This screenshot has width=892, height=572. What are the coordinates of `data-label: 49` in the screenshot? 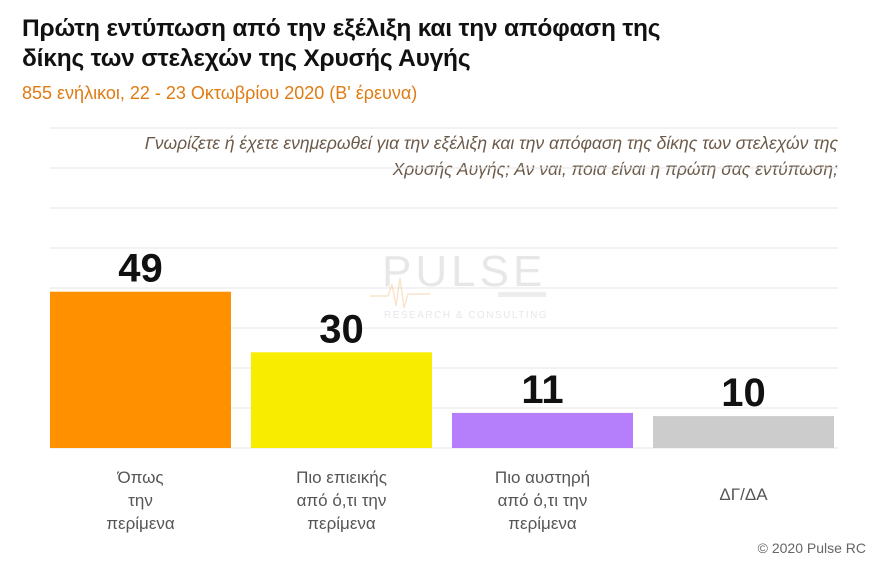 It's located at (140, 269).